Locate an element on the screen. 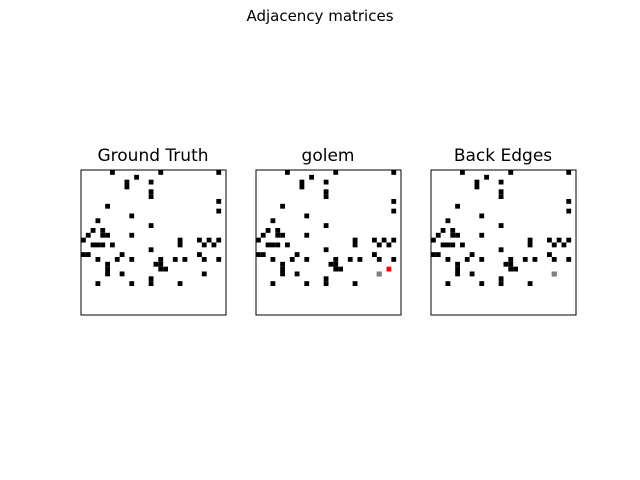 The height and width of the screenshot is (480, 640). panel-title-back-edges: Back Edges is located at coordinates (503, 156).